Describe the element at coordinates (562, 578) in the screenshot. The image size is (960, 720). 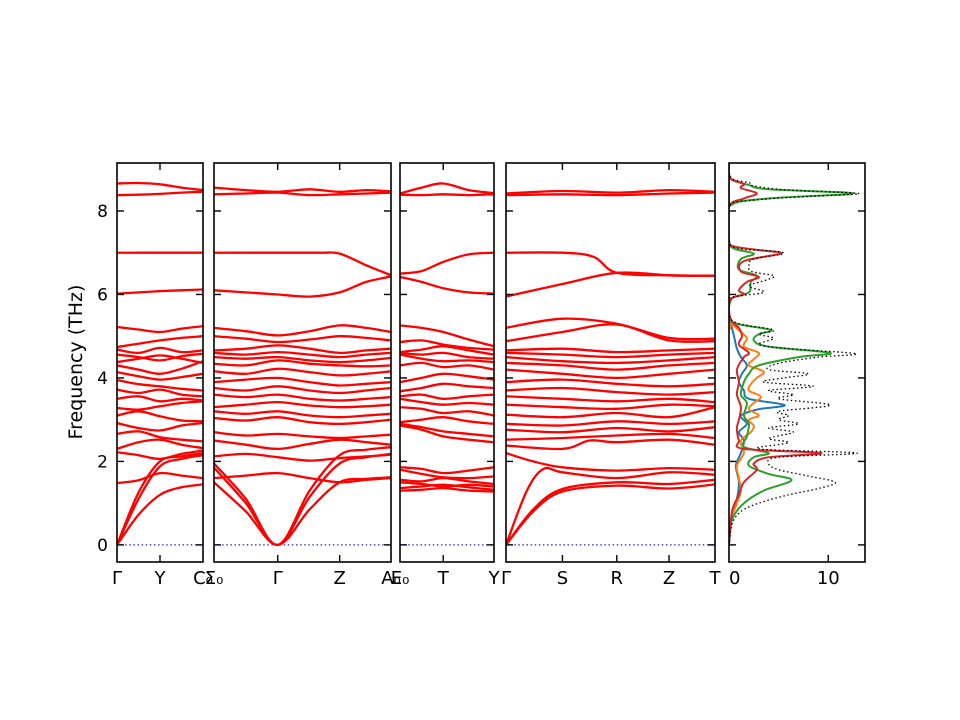
I see `kpoint-label: S` at that location.